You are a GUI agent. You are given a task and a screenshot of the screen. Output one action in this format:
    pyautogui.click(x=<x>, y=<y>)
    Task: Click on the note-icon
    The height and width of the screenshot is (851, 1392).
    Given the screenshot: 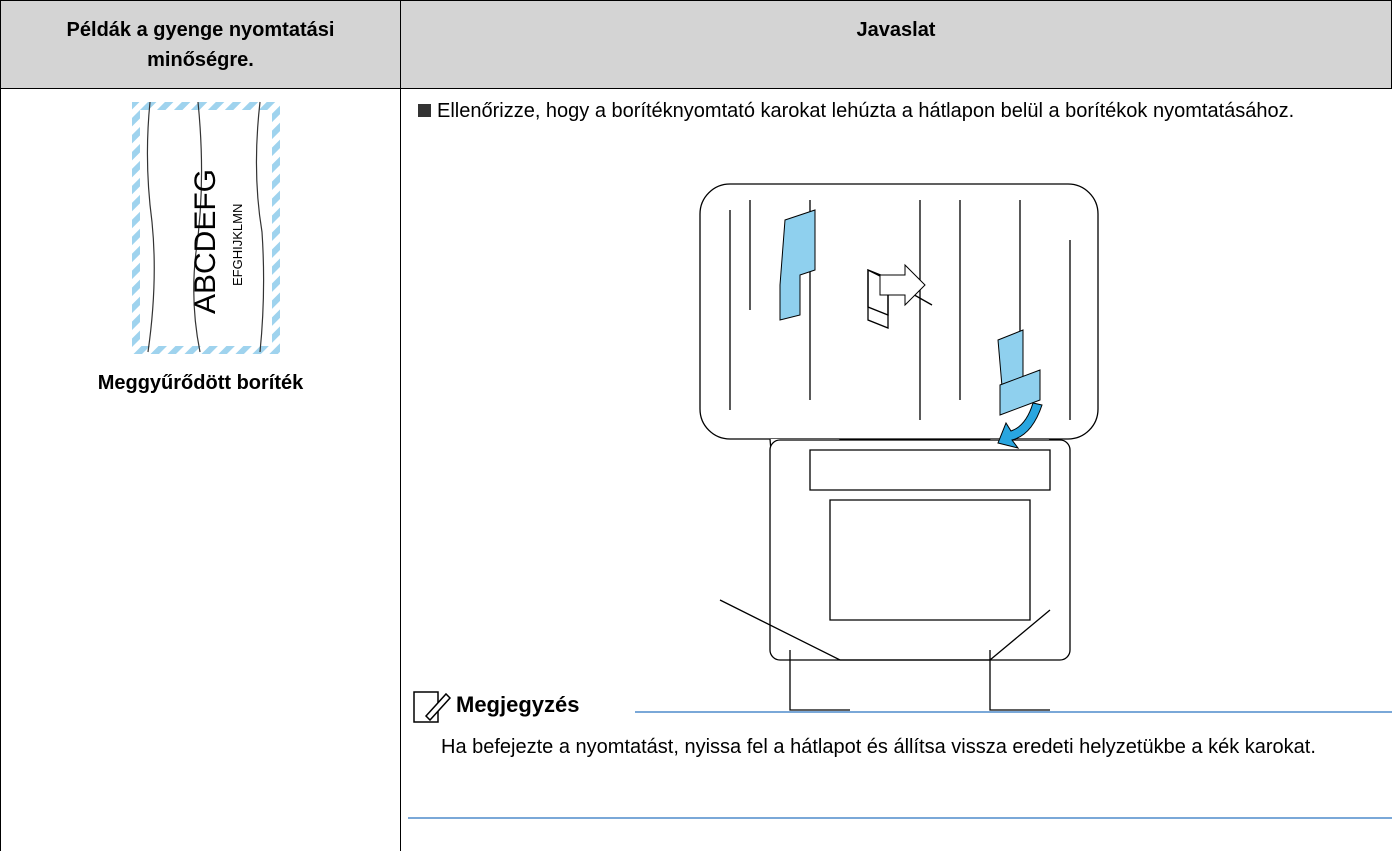 What is the action you would take?
    pyautogui.click(x=432, y=707)
    